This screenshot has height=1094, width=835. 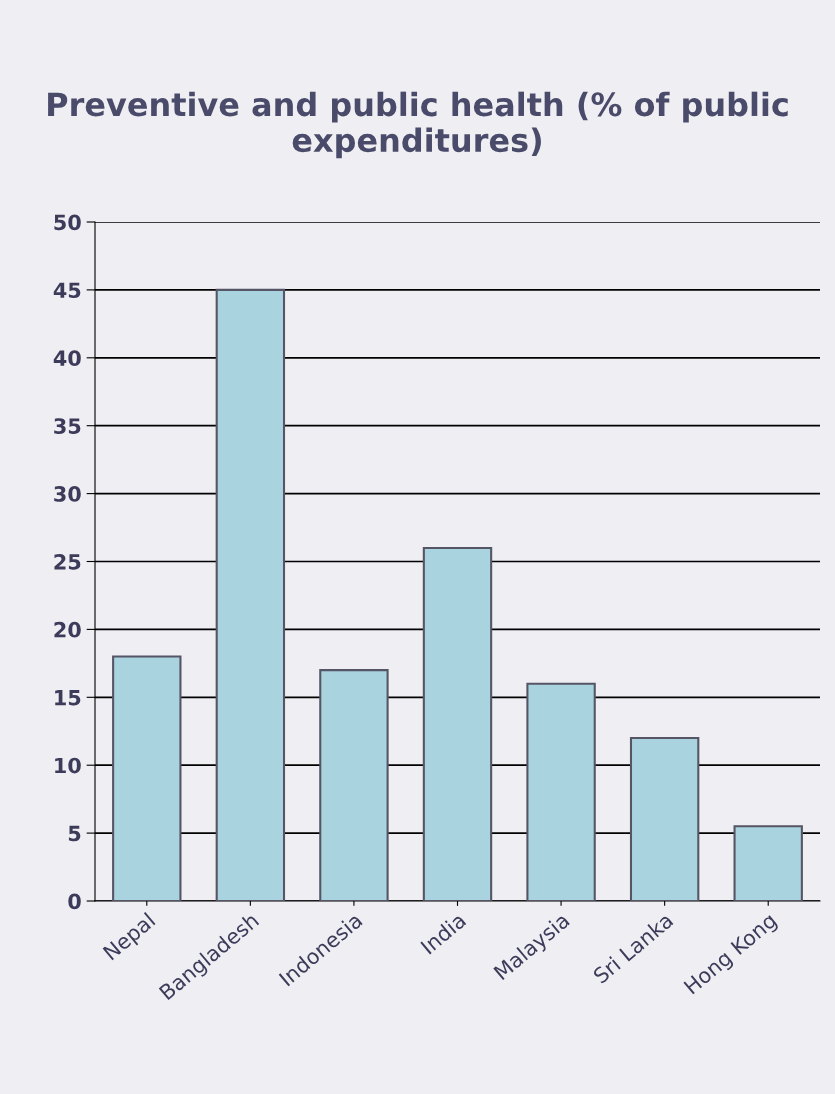 I want to click on y-tick-label: 45, so click(x=67, y=290).